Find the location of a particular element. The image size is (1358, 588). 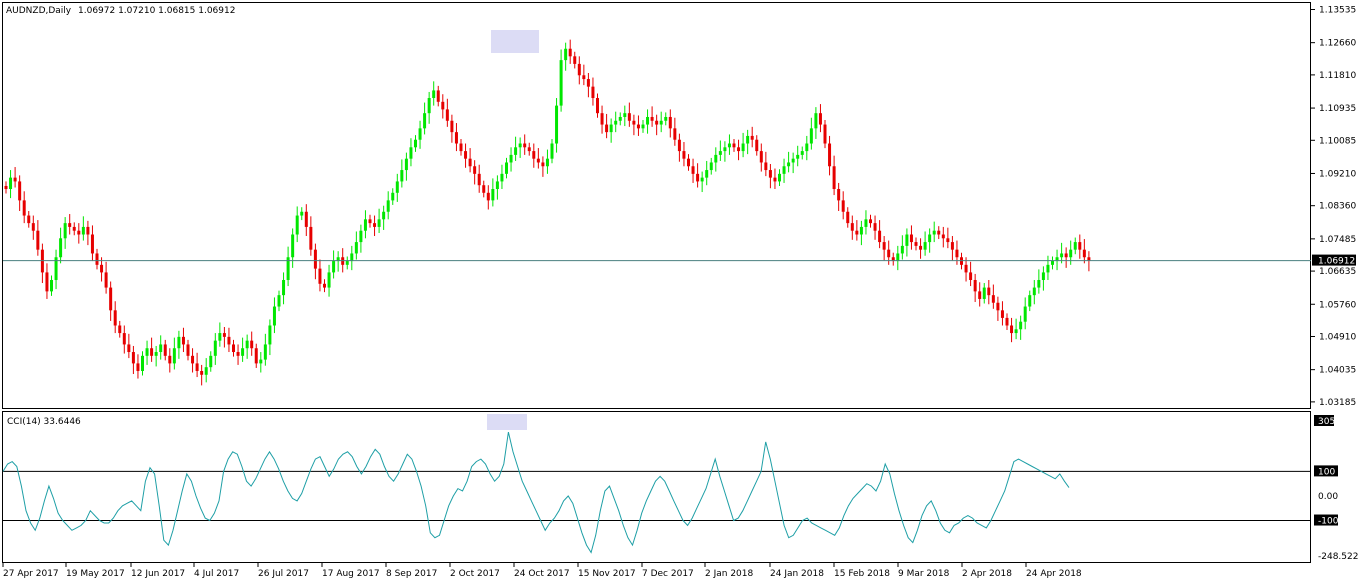

time-tick-label: 15 Nov 2017 is located at coordinates (607, 574).